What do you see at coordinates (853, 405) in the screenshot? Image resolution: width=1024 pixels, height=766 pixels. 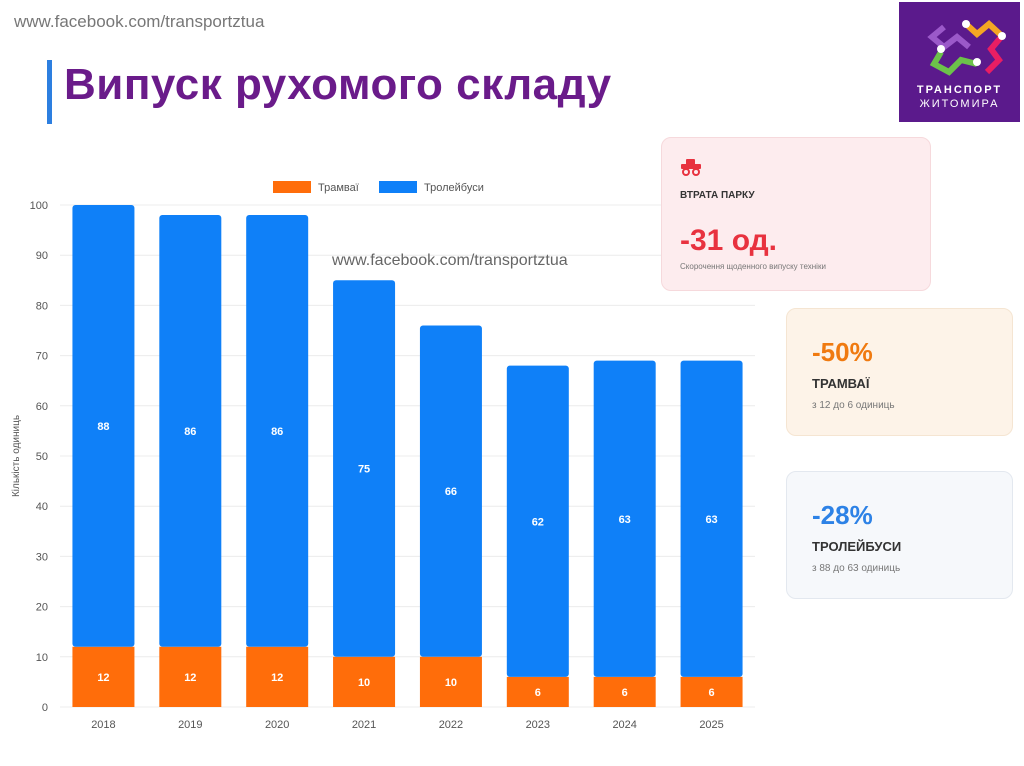 I see `card-sub: з 12 до 6 одиниць` at bounding box center [853, 405].